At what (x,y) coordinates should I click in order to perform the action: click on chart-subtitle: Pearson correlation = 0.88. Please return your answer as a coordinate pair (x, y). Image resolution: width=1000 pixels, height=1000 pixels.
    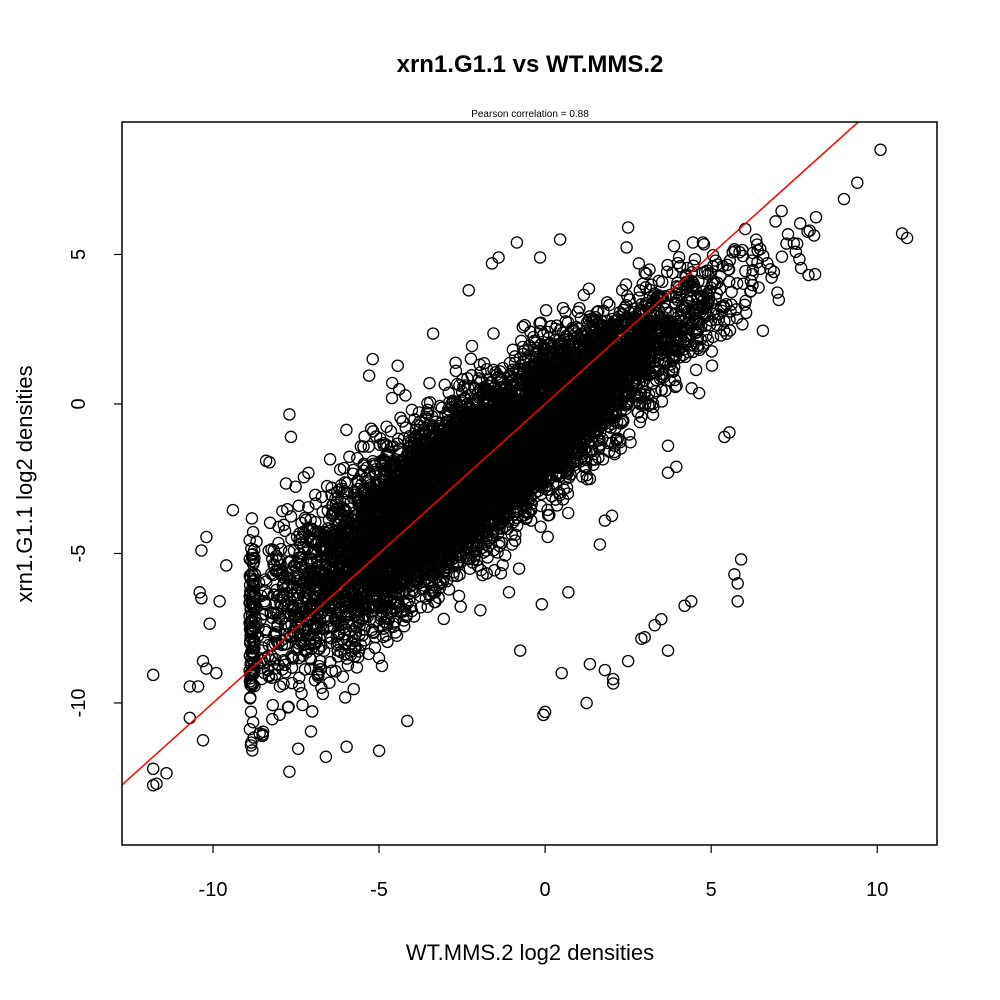
    Looking at the image, I should click on (530, 114).